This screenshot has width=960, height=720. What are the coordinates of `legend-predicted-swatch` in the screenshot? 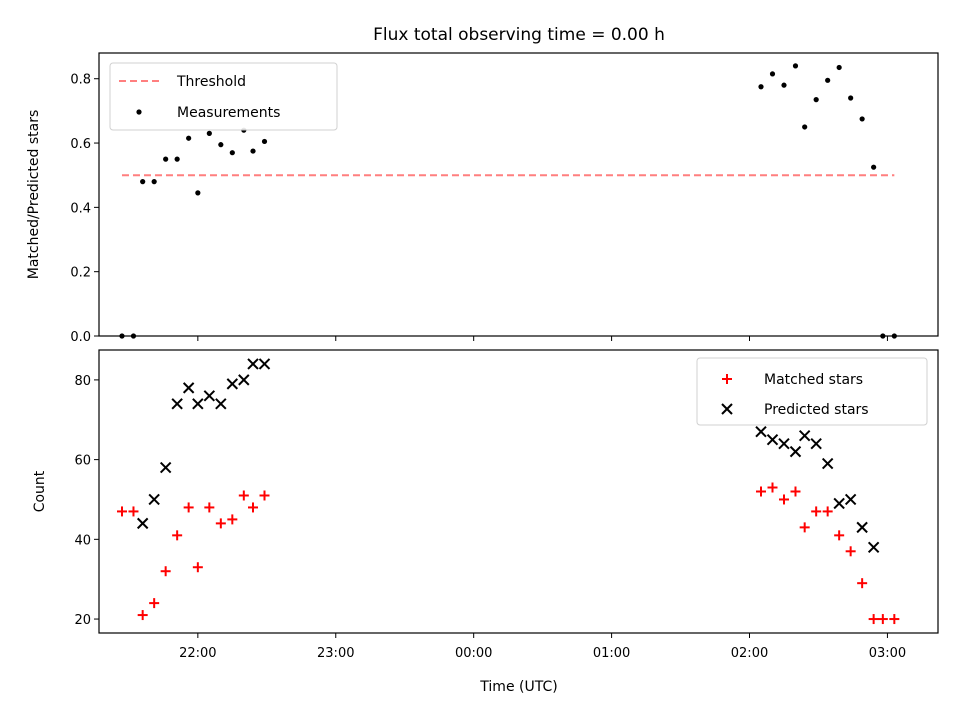 It's located at (727, 409).